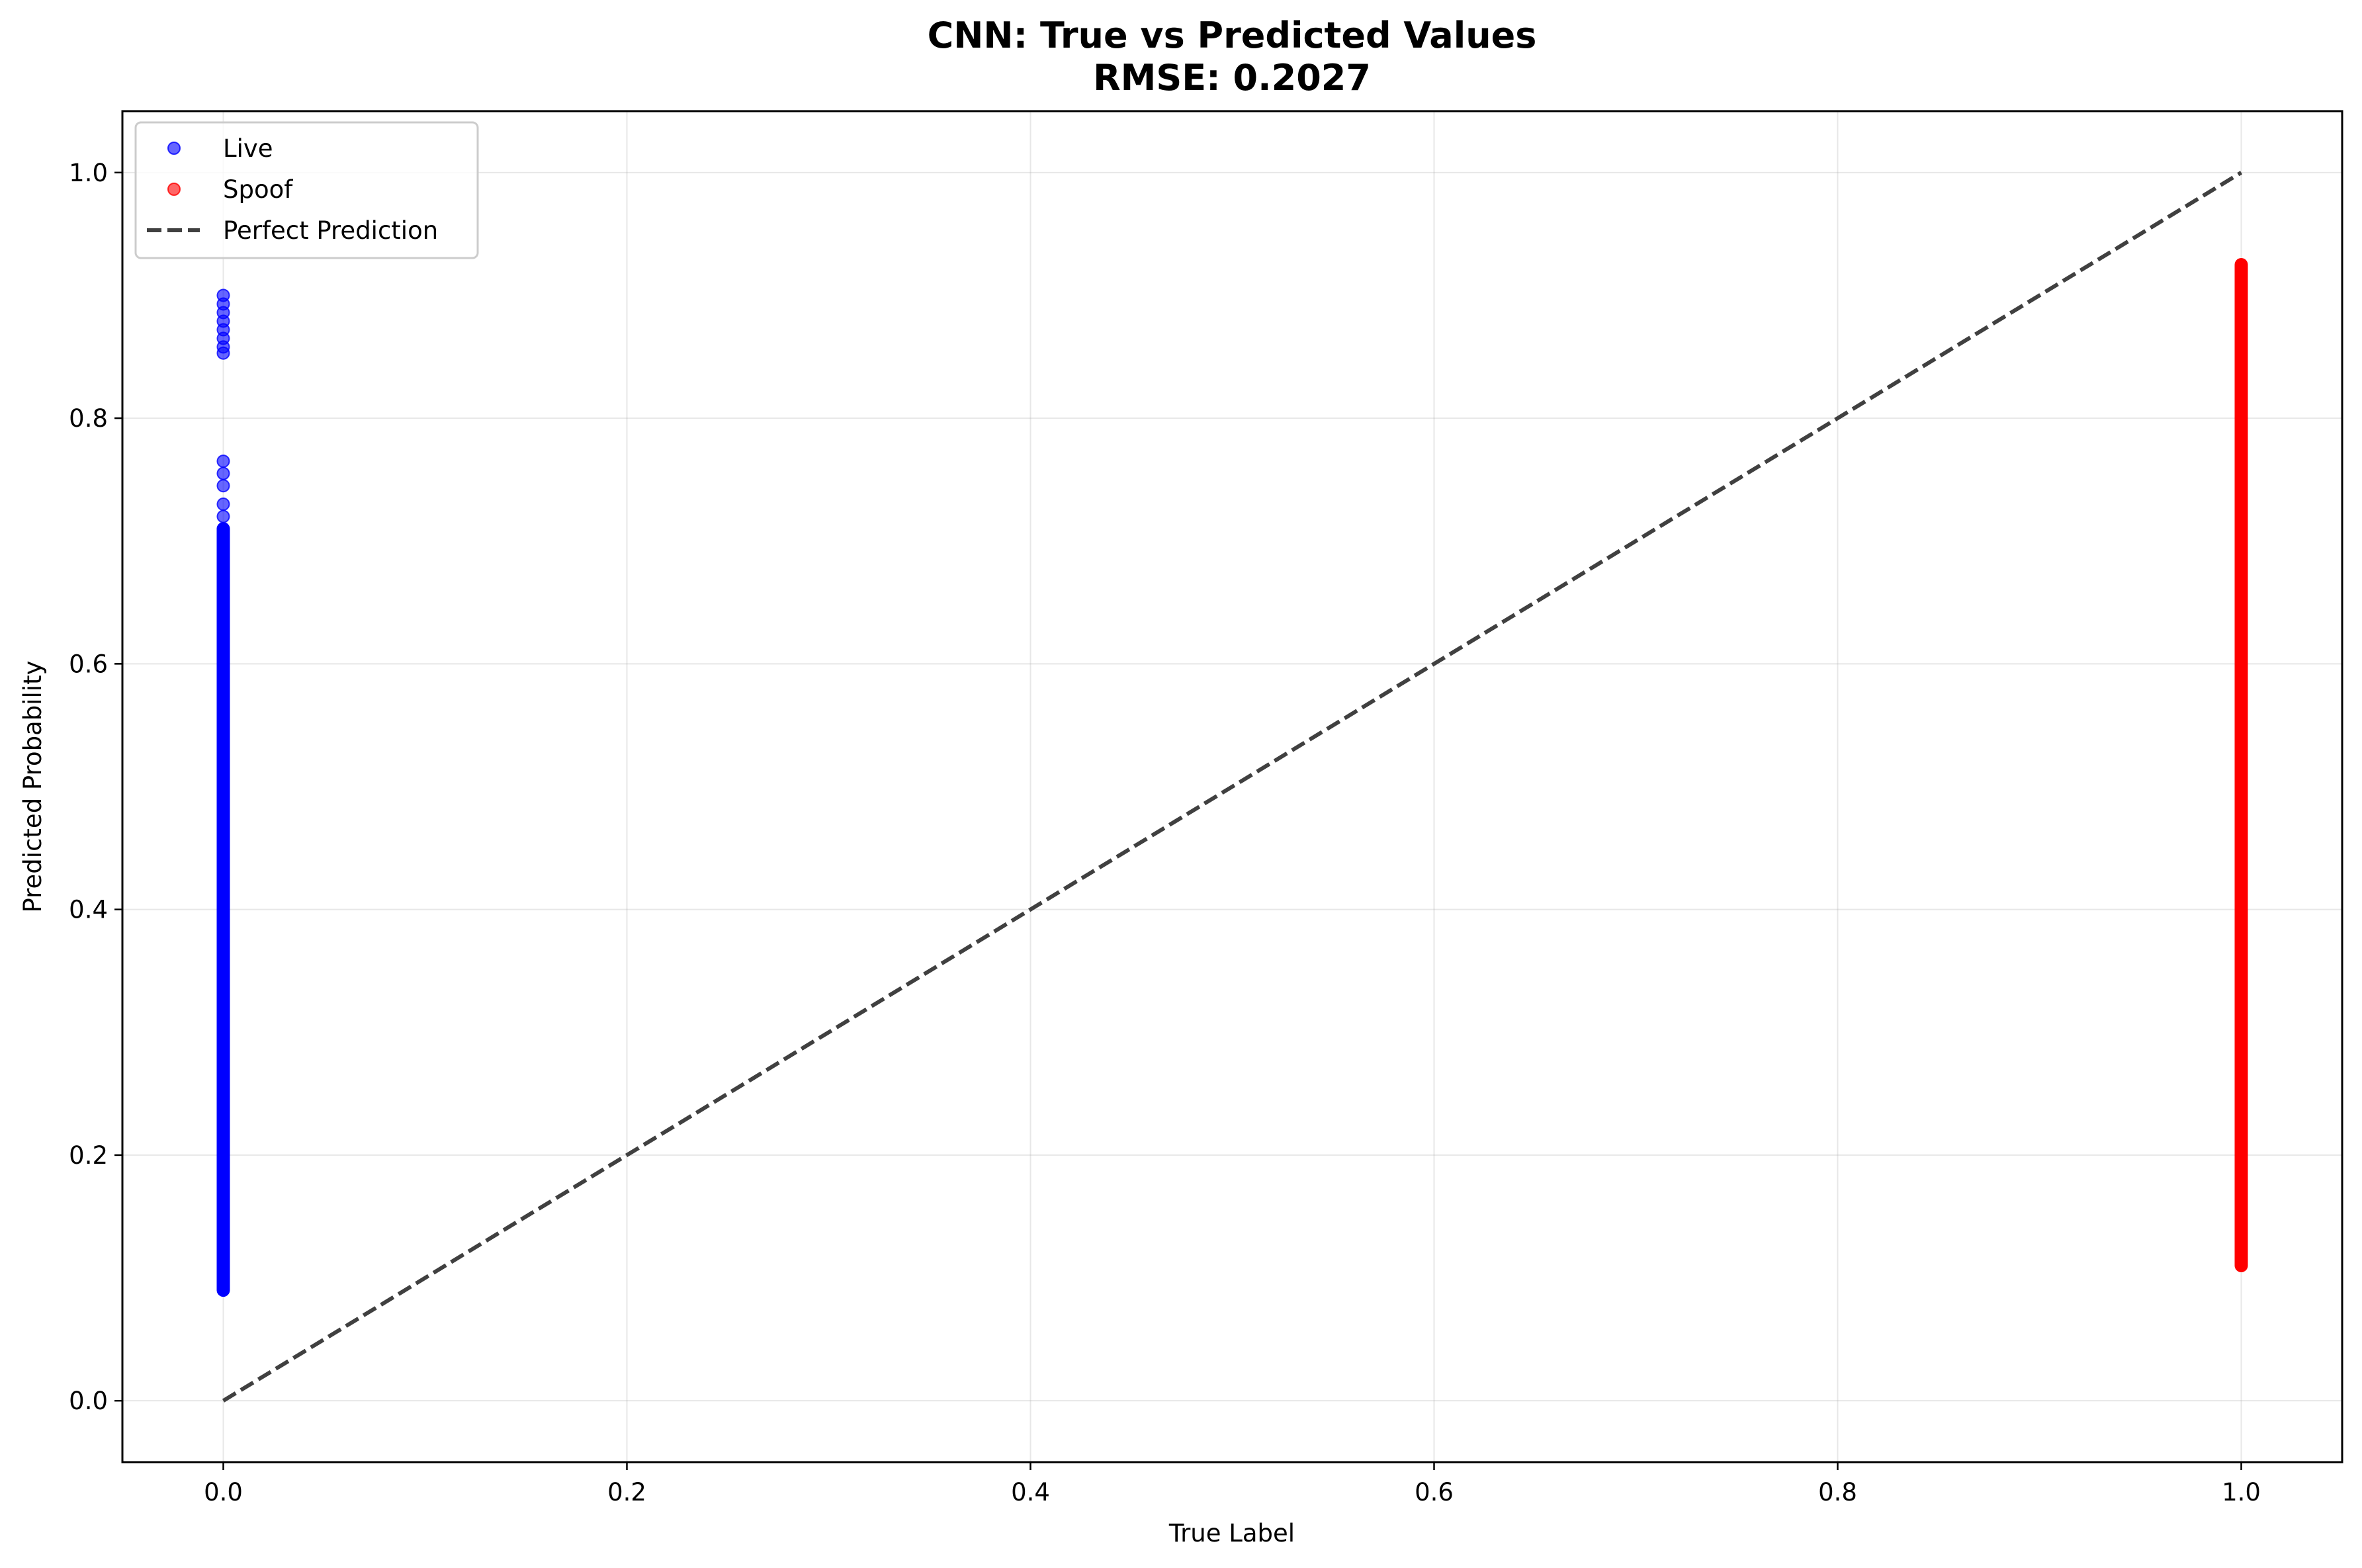  I want to click on legend-marker-live, so click(174, 149).